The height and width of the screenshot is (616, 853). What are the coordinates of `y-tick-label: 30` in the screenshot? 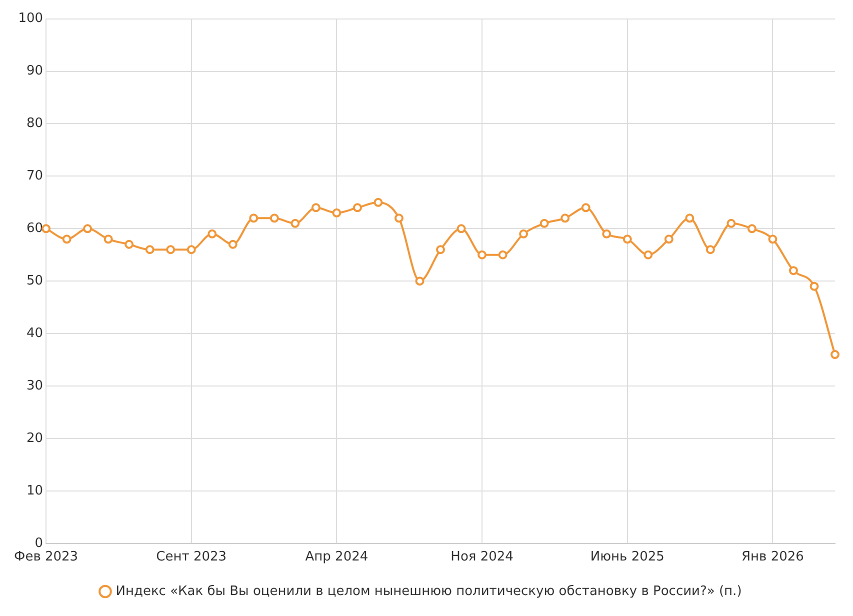 It's located at (35, 386).